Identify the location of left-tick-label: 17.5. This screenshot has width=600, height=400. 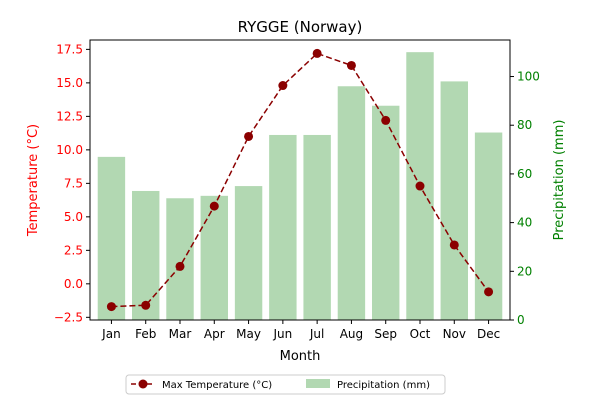
(69, 49).